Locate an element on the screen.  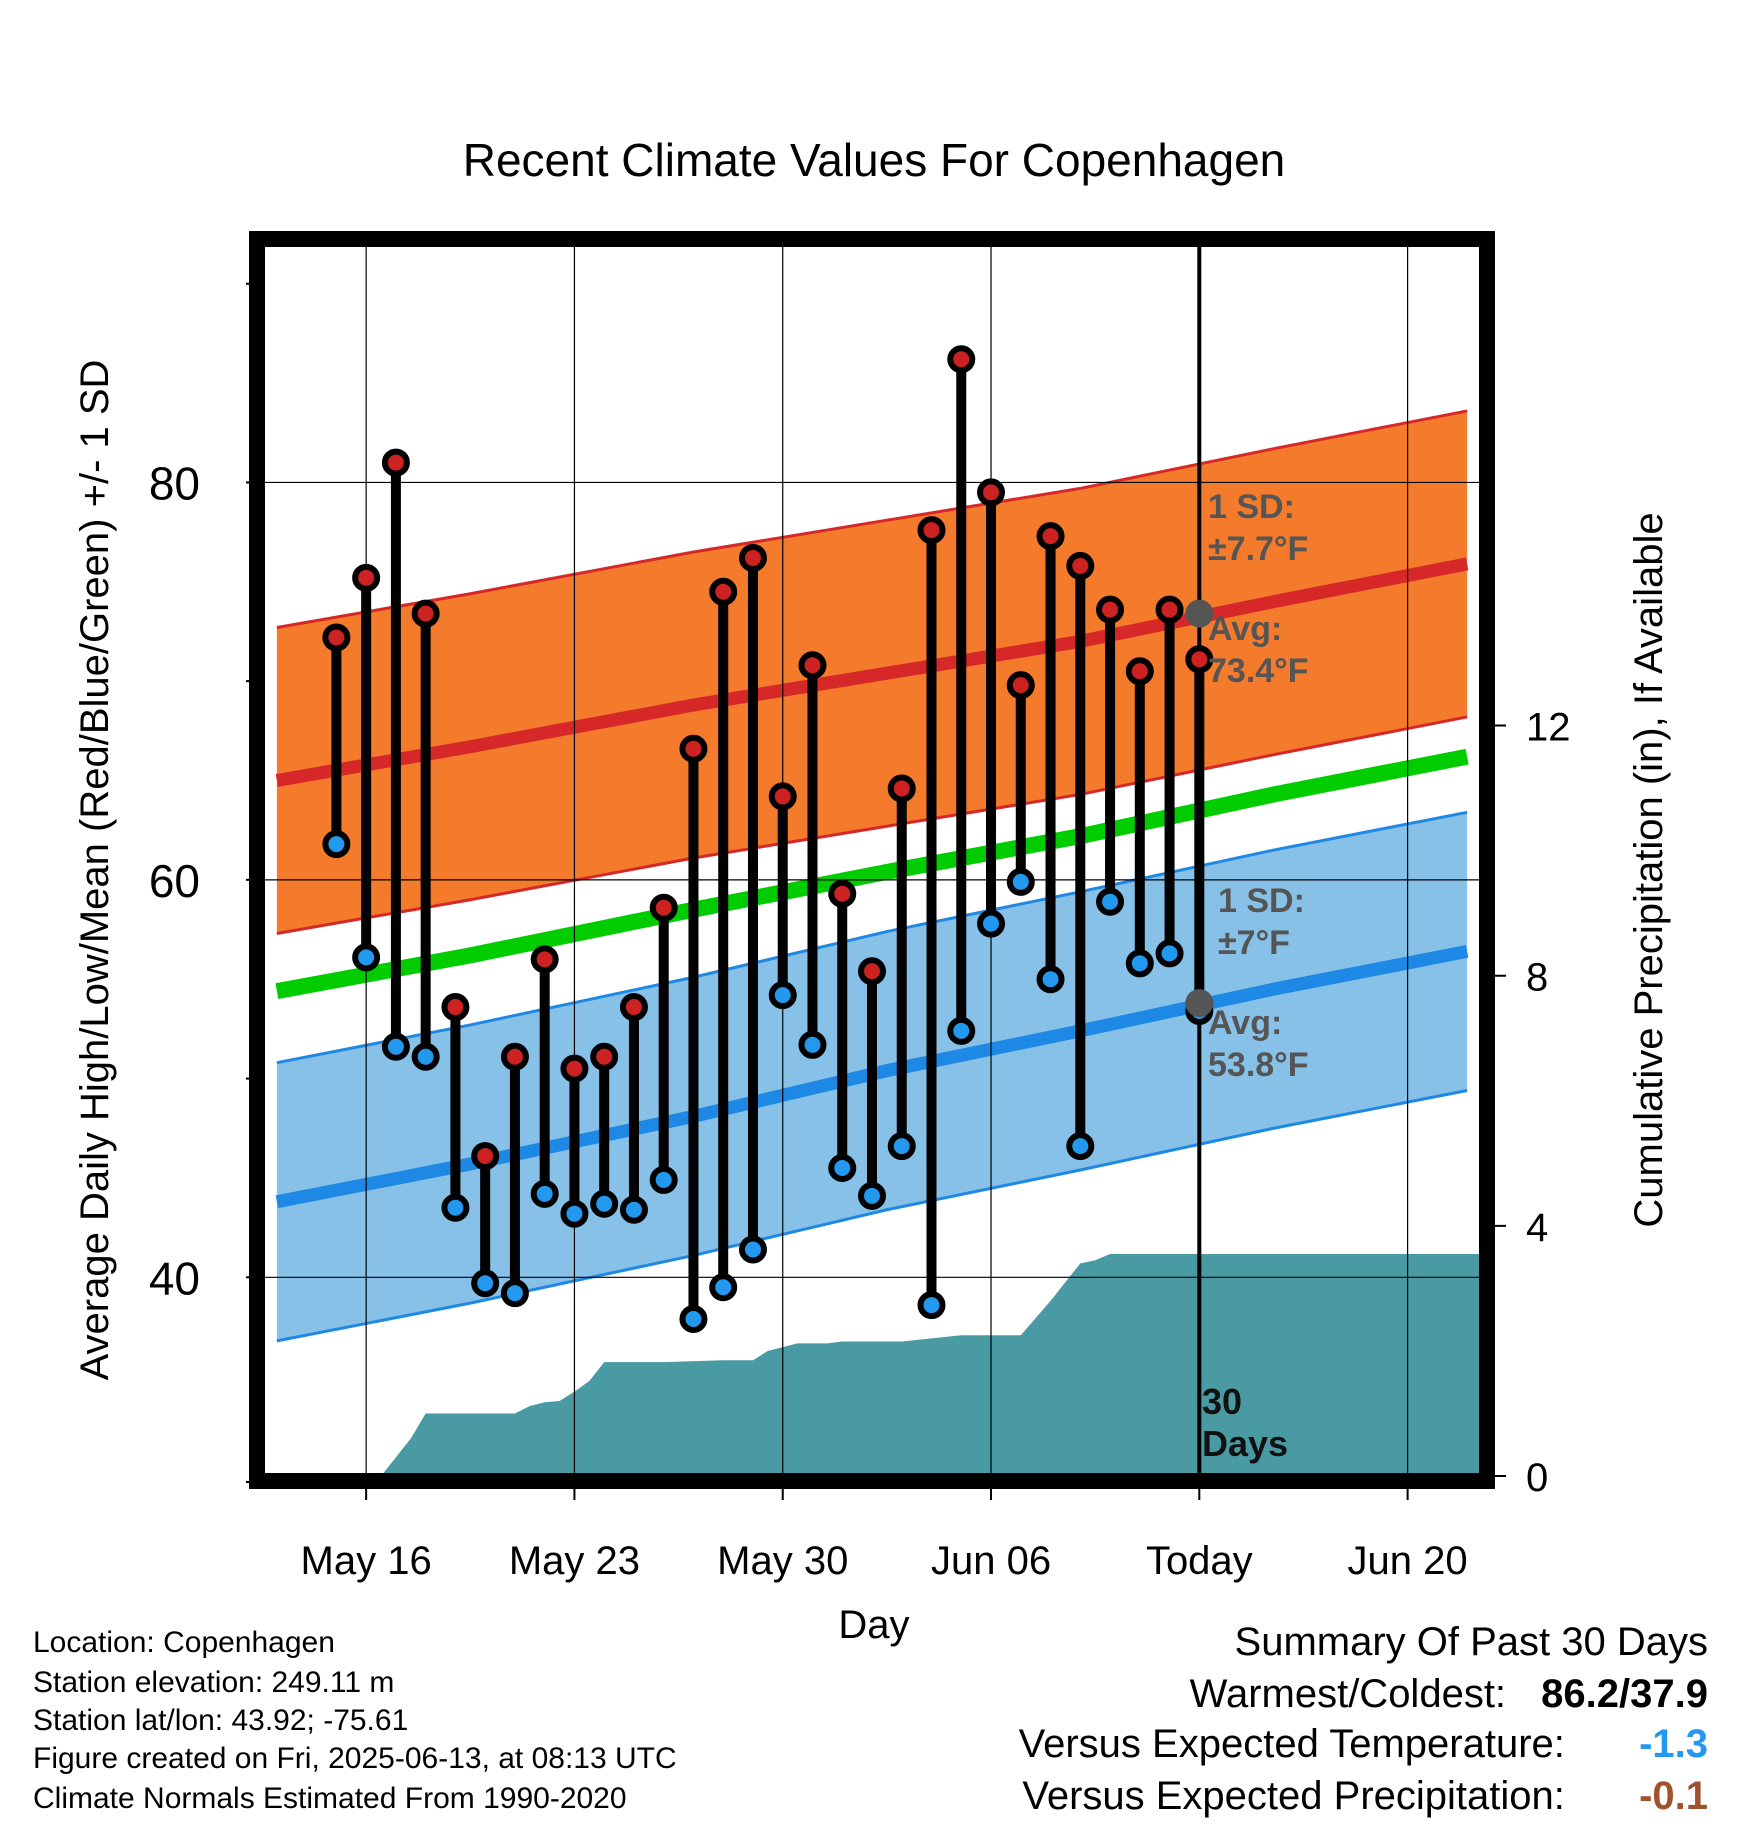
x-tick-label: Jun 20 is located at coordinates (1408, 1561).